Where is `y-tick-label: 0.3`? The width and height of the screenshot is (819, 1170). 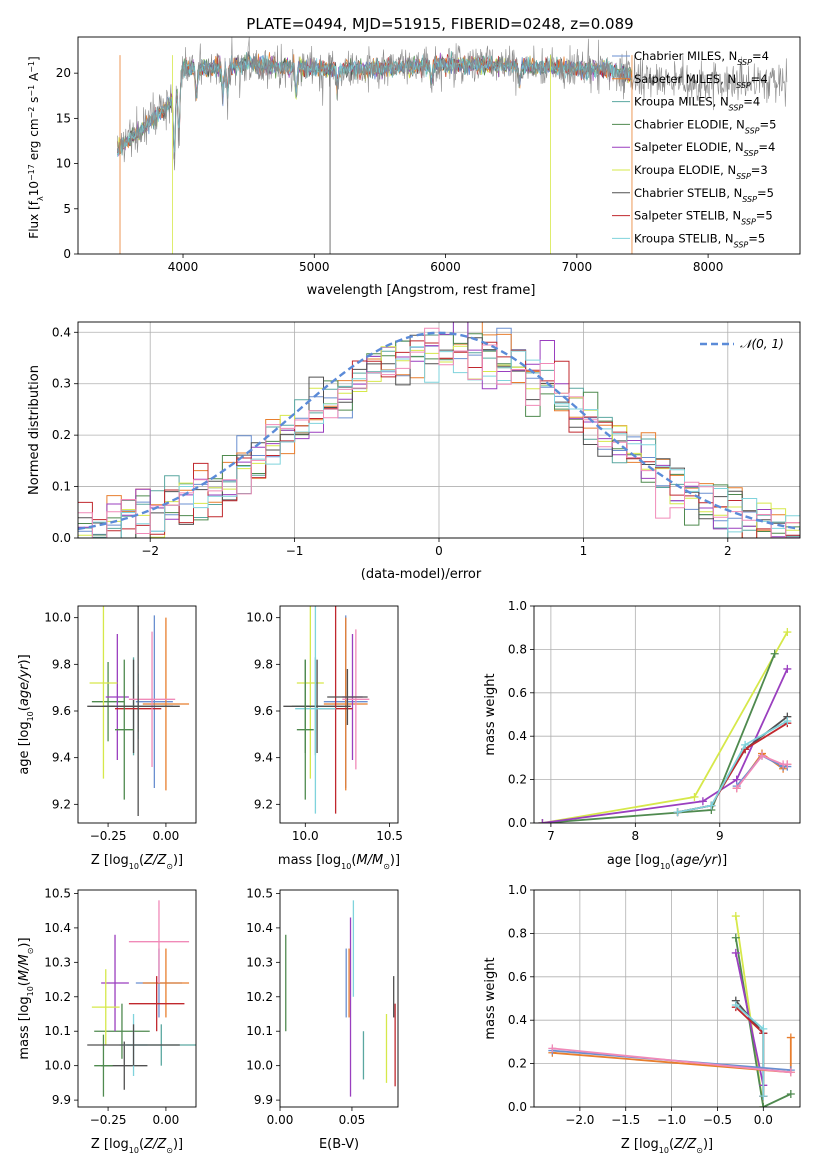 y-tick-label: 0.3 is located at coordinates (61, 384).